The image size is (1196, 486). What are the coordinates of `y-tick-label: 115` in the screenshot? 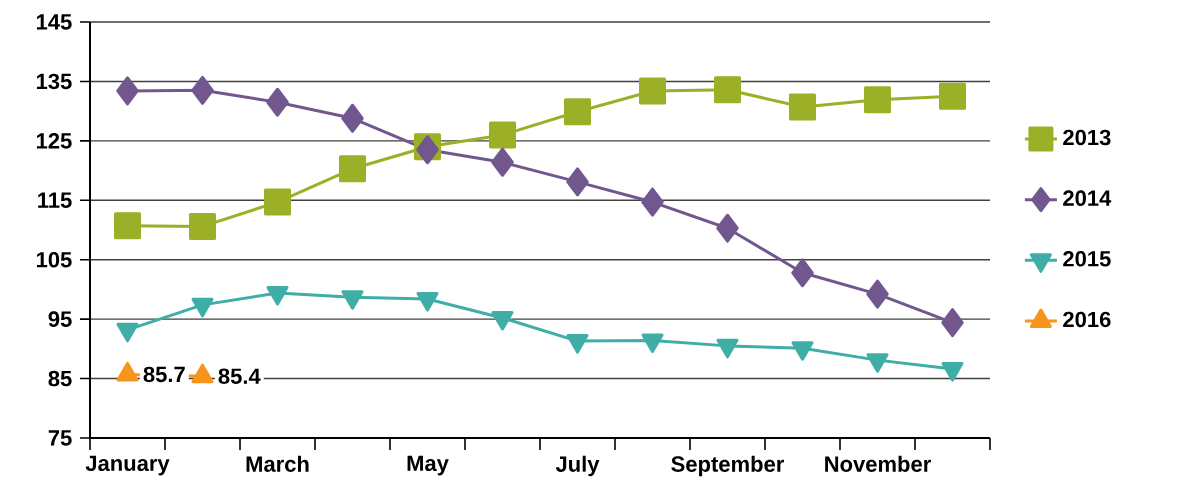 It's located at (55, 200).